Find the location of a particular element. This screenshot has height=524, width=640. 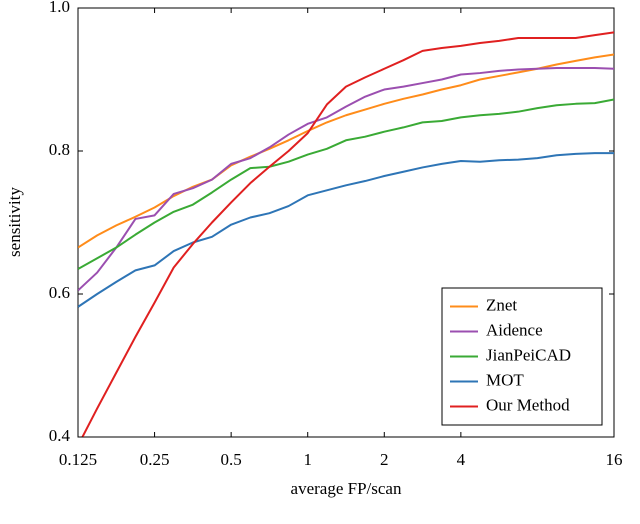

x-axis-label: average FP/scan is located at coordinates (346, 488).